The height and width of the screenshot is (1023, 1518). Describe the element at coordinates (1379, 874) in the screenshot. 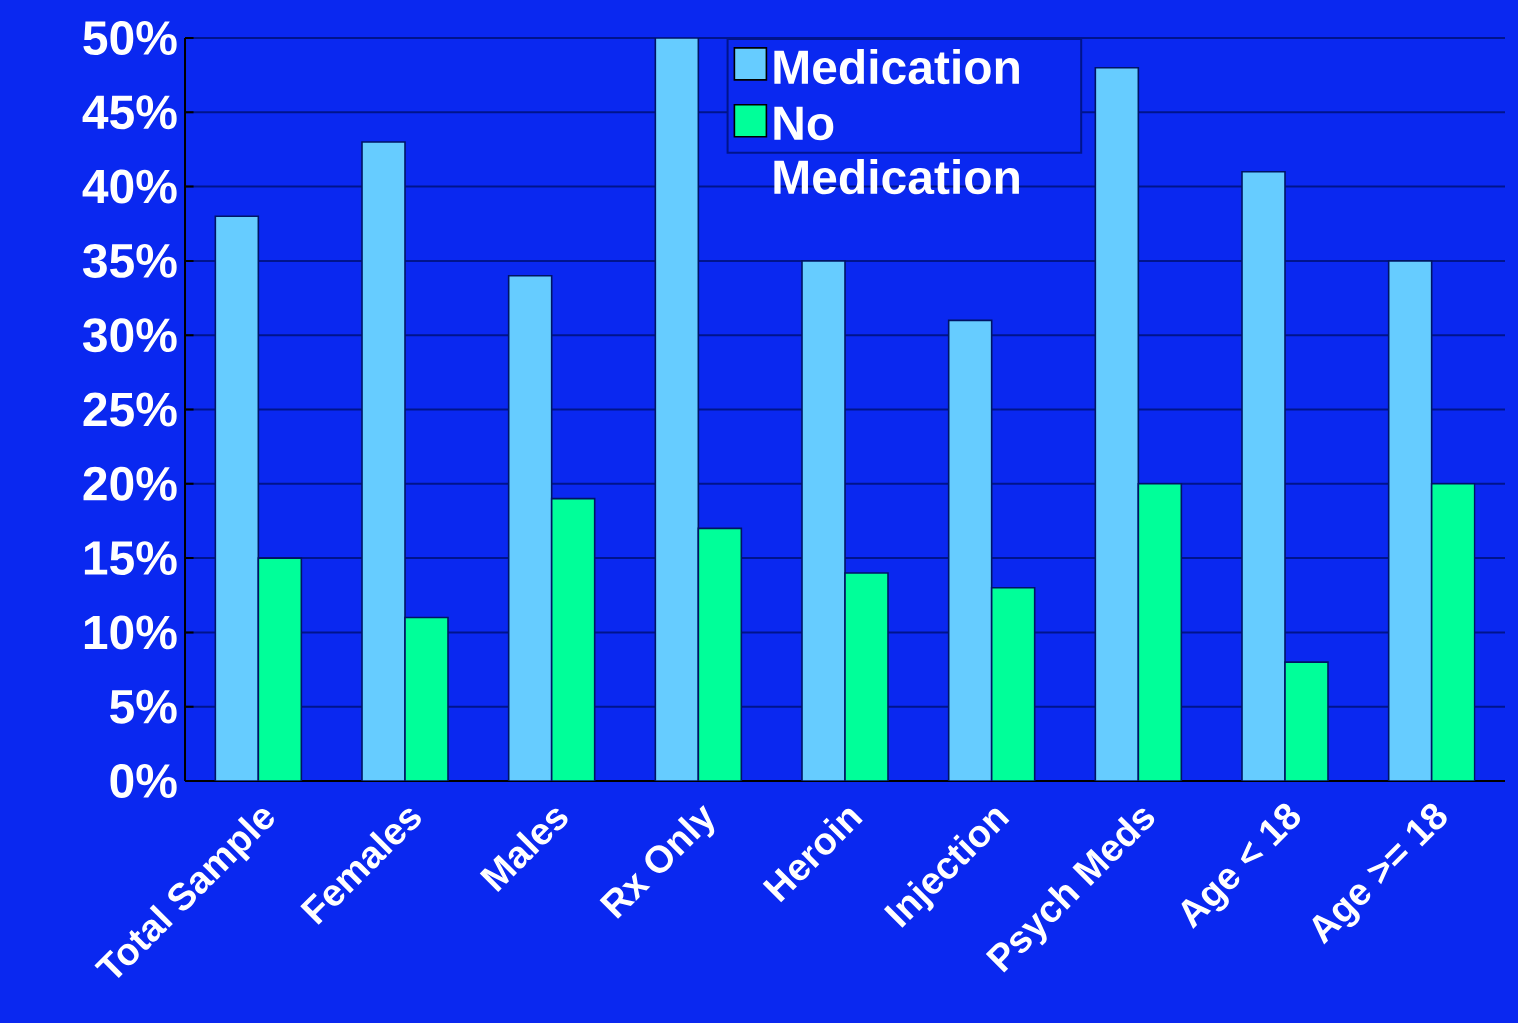

I see `x-tick-label: Age >= 18` at that location.